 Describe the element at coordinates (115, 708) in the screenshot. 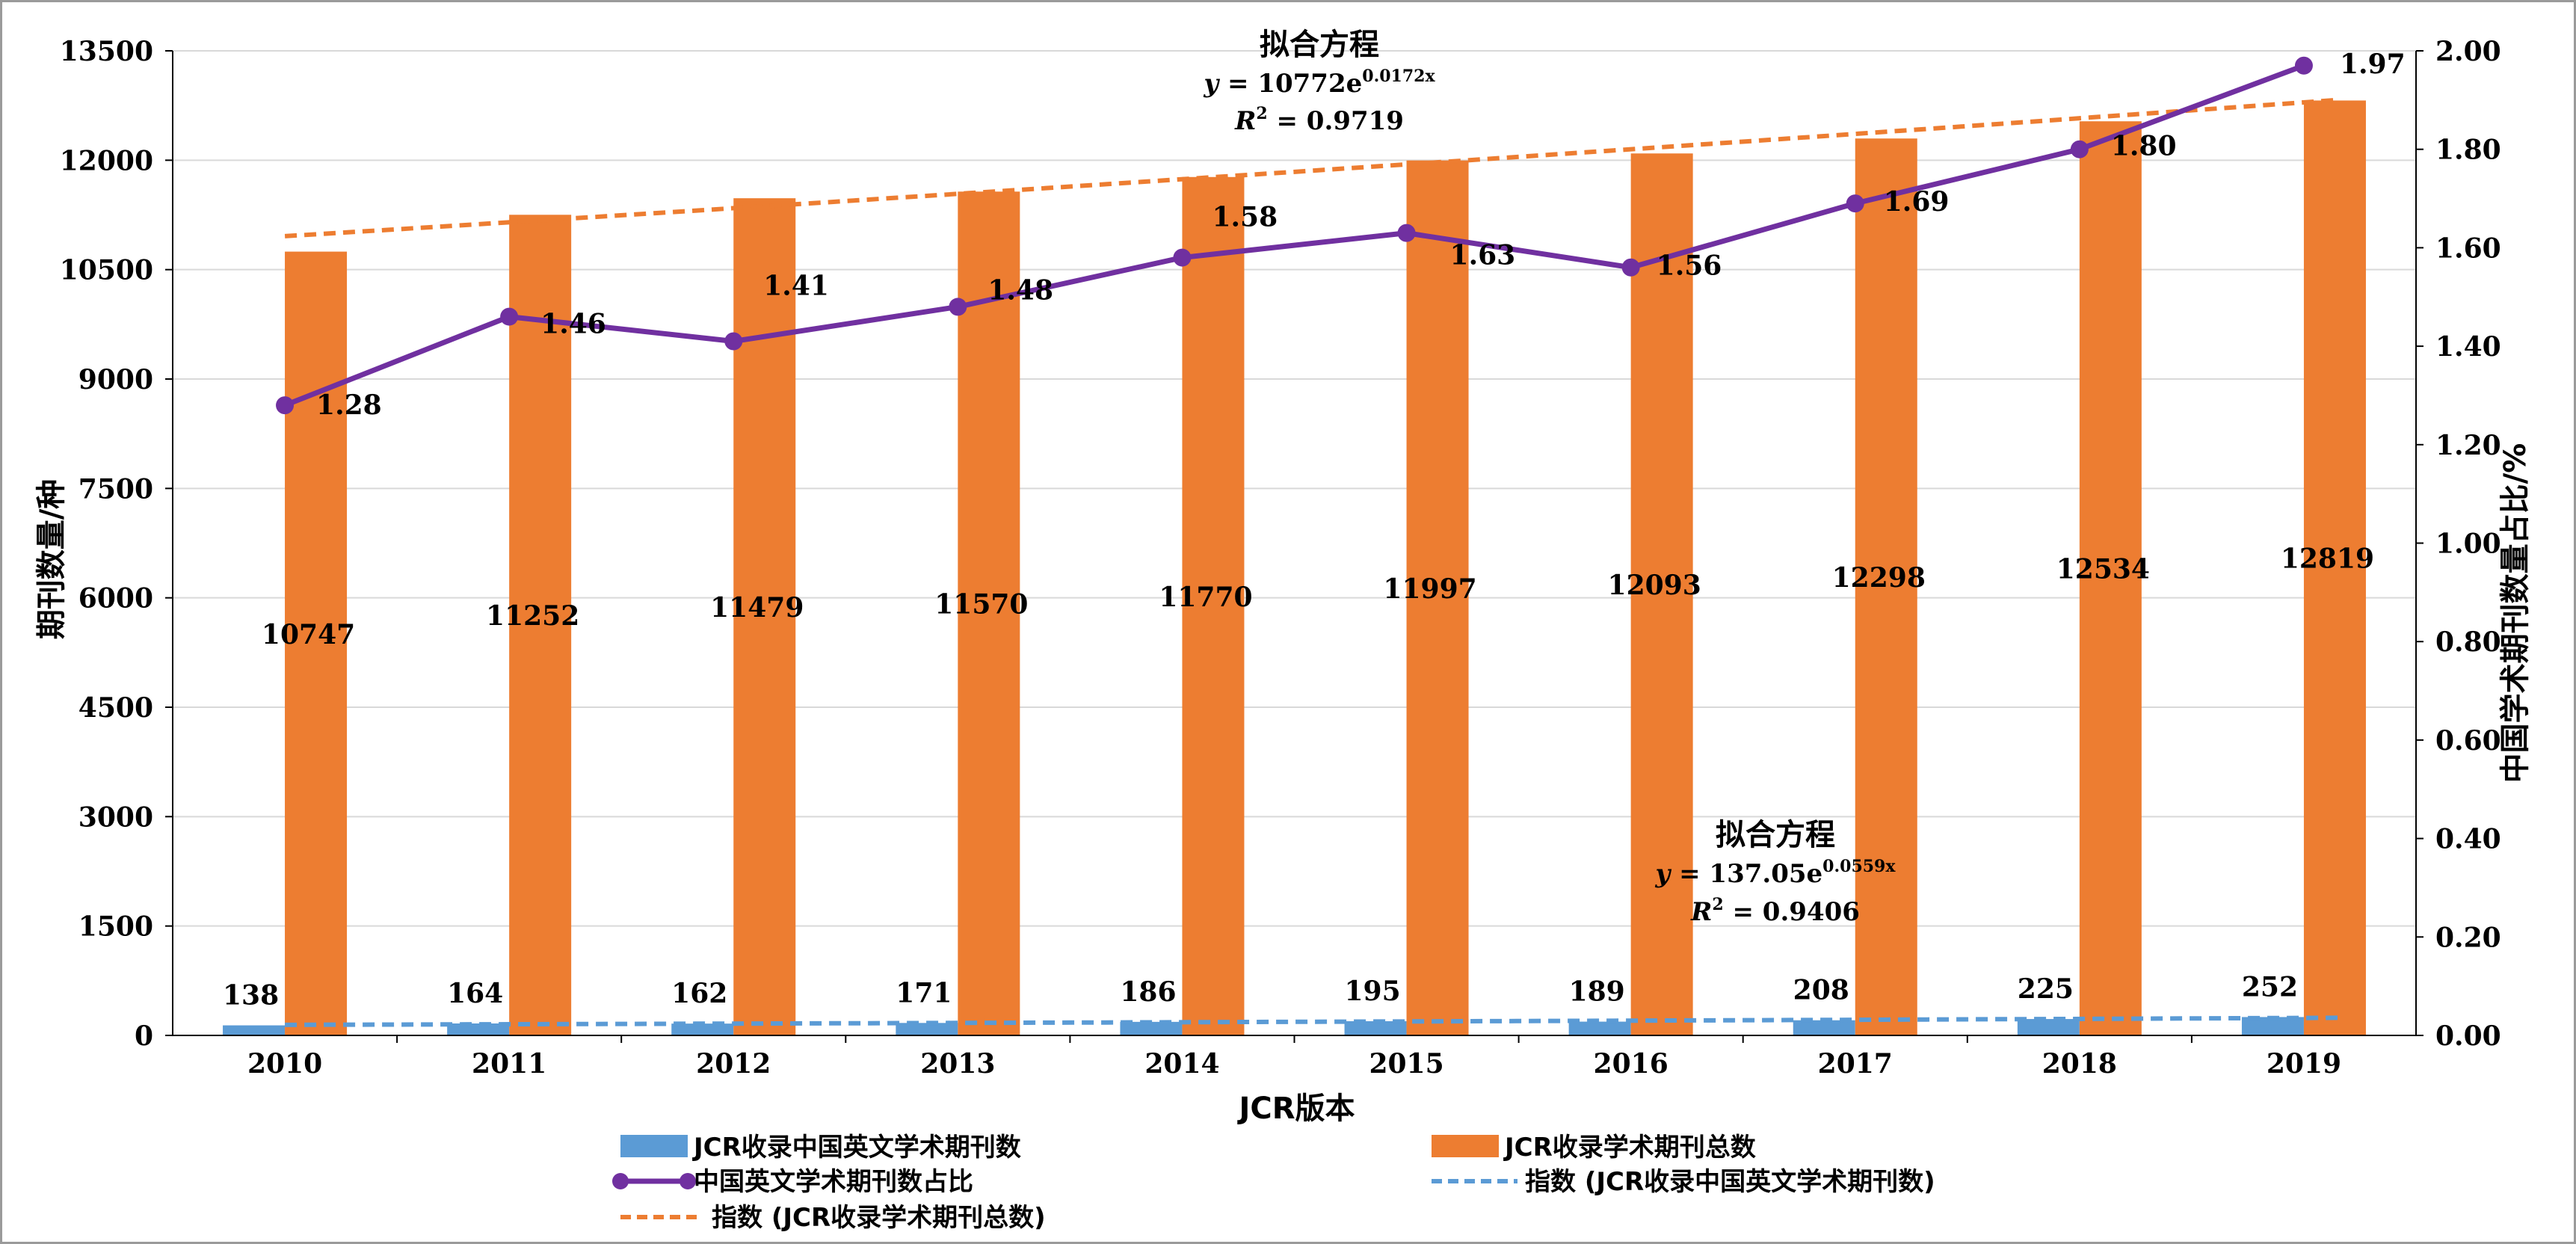

I see `y-tick-label: 4500` at that location.